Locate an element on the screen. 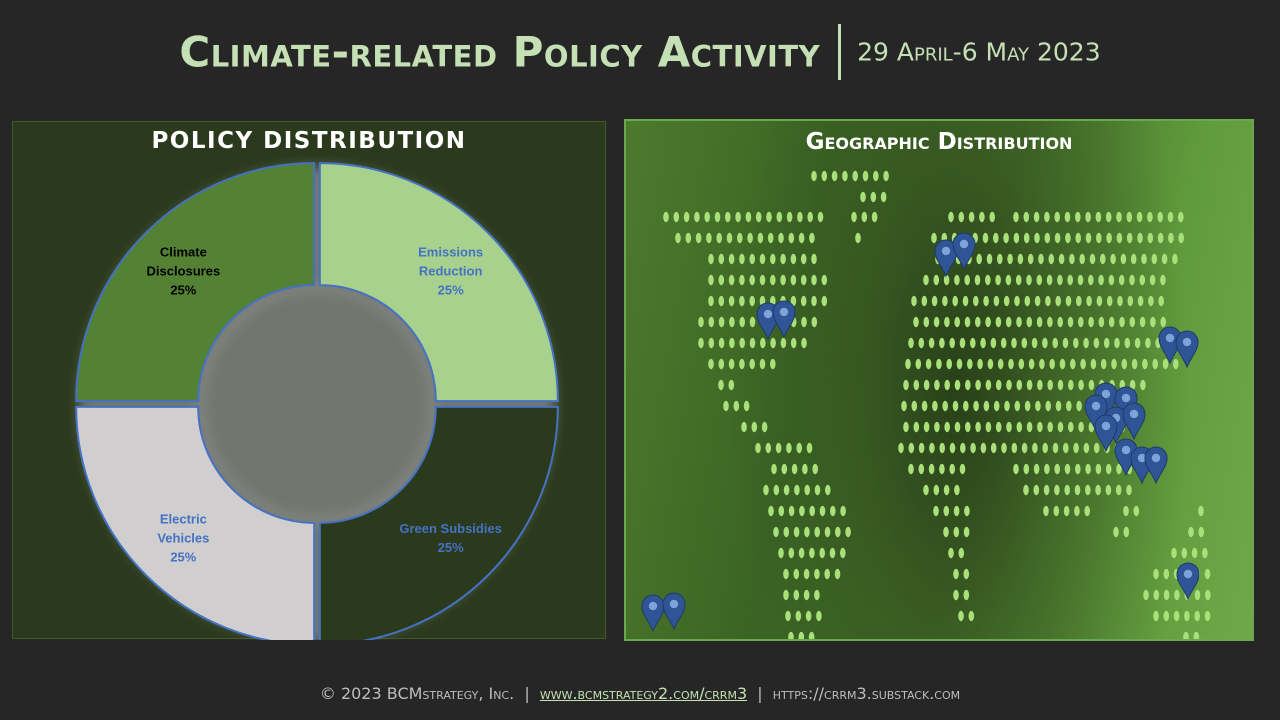 The image size is (1280, 720). substack-link: https://crrm3.substack.com is located at coordinates (866, 693).